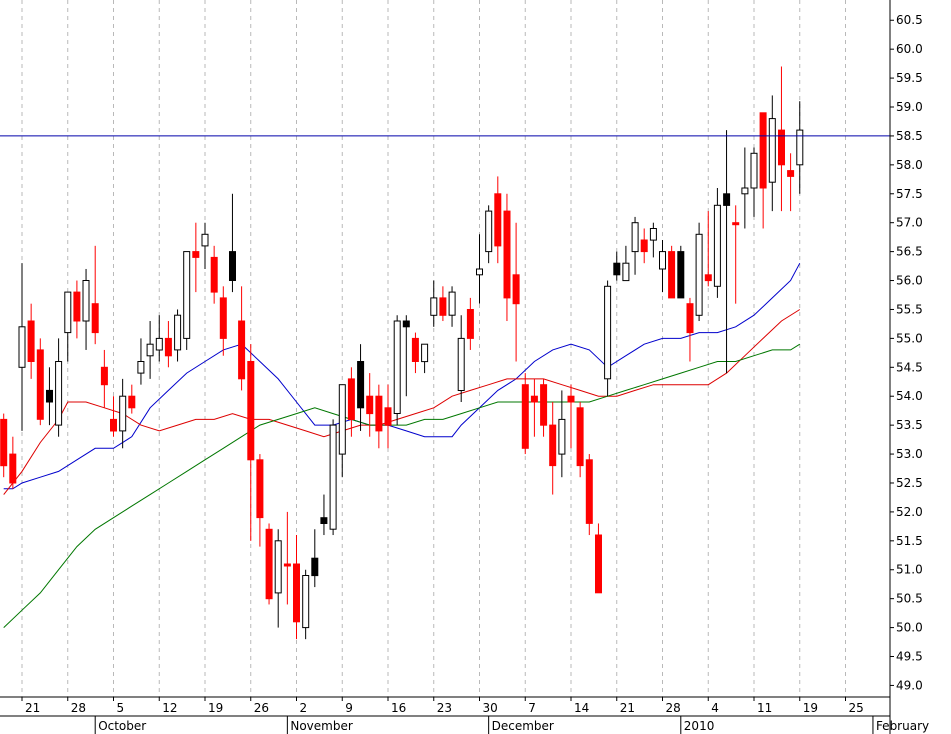 The width and height of the screenshot is (951, 734). Describe the element at coordinates (627, 708) in the screenshot. I see `x-tick-label: 21` at that location.